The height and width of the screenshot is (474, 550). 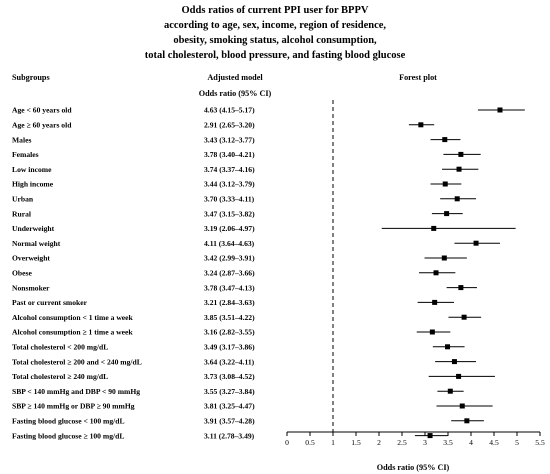 What do you see at coordinates (31, 258) in the screenshot?
I see `subgroup-label: Overweight` at bounding box center [31, 258].